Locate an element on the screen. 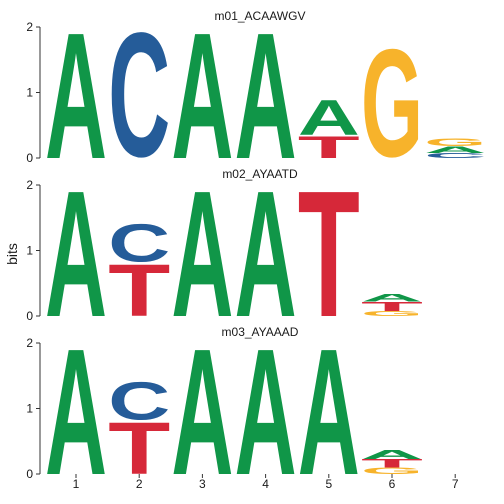 This screenshot has width=504, height=504. logo-letter-g-pos7: G is located at coordinates (455, 143).